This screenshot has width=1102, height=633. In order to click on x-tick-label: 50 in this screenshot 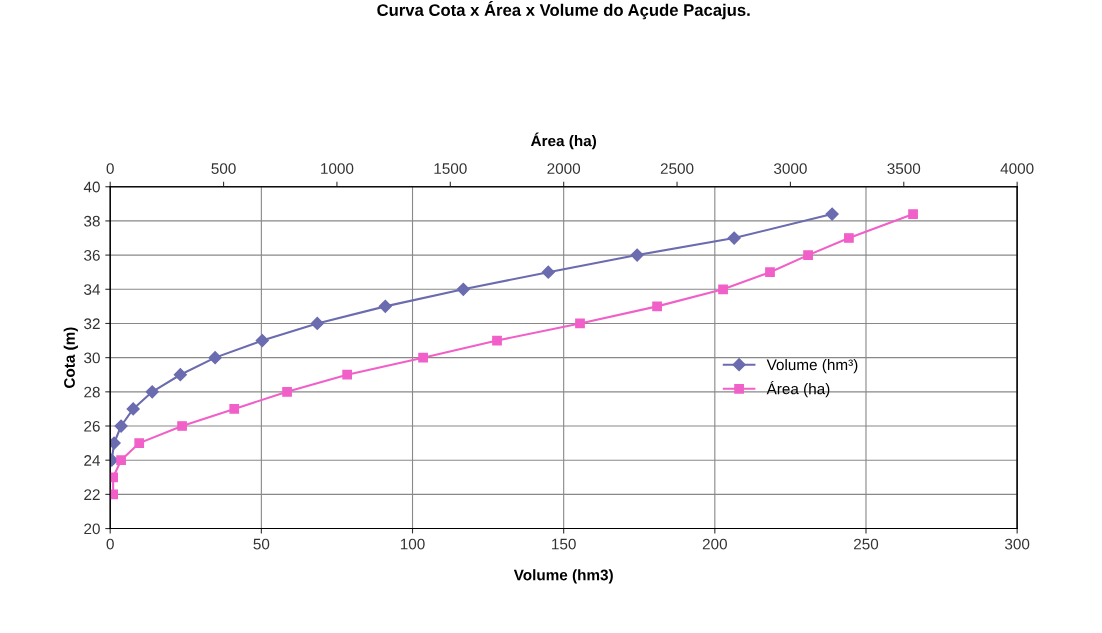, I will do `click(261, 544)`.